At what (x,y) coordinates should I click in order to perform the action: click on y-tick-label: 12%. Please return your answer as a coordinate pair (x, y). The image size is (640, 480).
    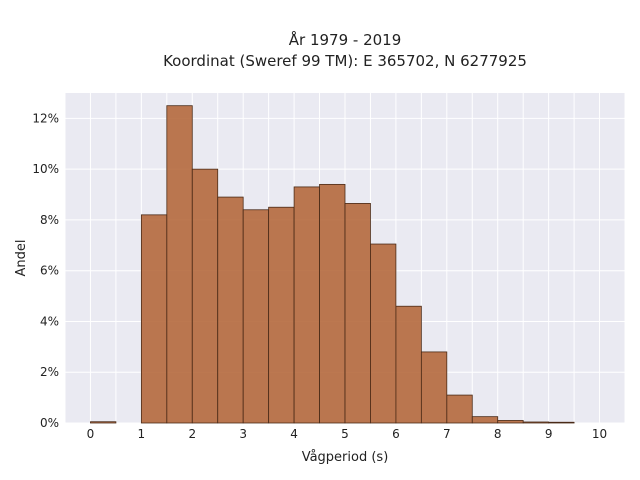
    Looking at the image, I should click on (45, 118).